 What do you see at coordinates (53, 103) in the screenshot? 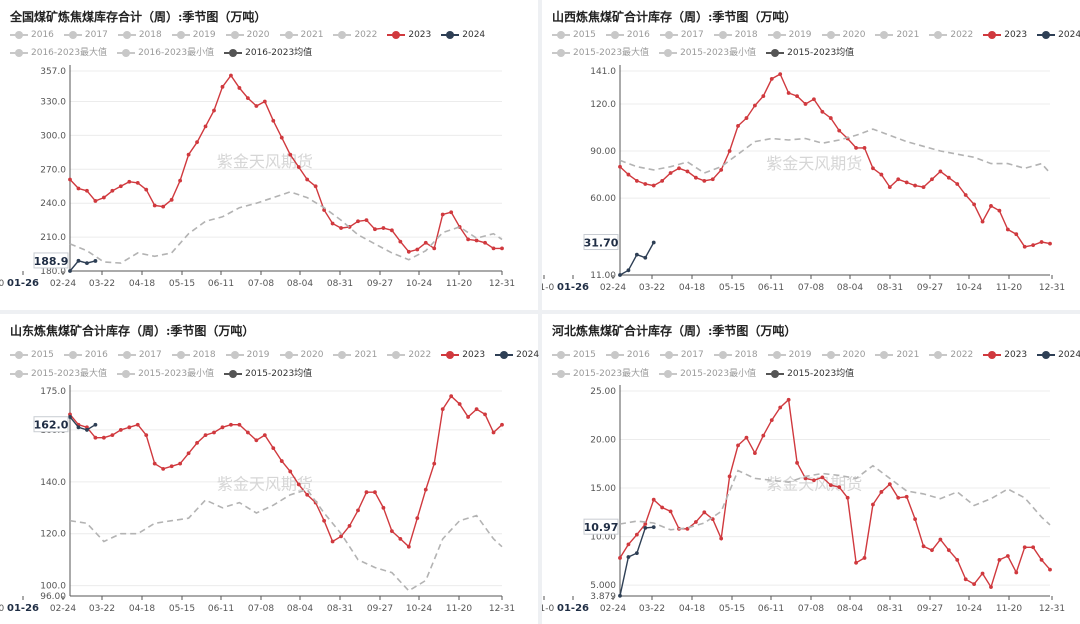
I see `y-tick-label: 330.0` at bounding box center [53, 103].